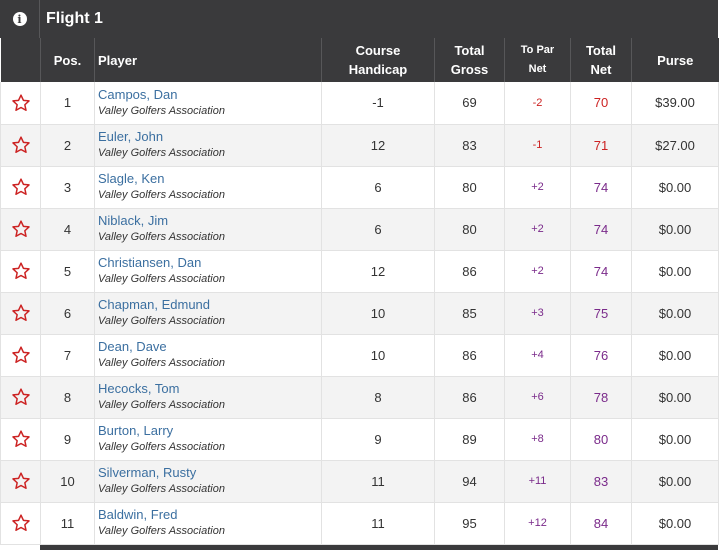  Describe the element at coordinates (469, 313) in the screenshot. I see `cell-total-gross: 85` at that location.